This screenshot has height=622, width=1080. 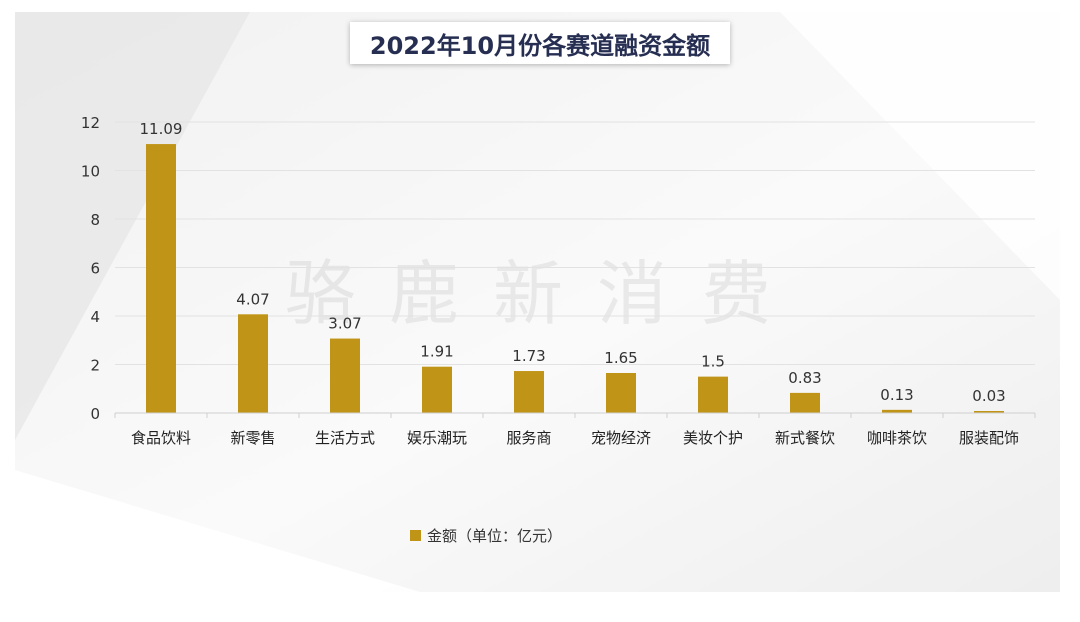 What do you see at coordinates (436, 352) in the screenshot?
I see `bar-value-label: 1.91` at bounding box center [436, 352].